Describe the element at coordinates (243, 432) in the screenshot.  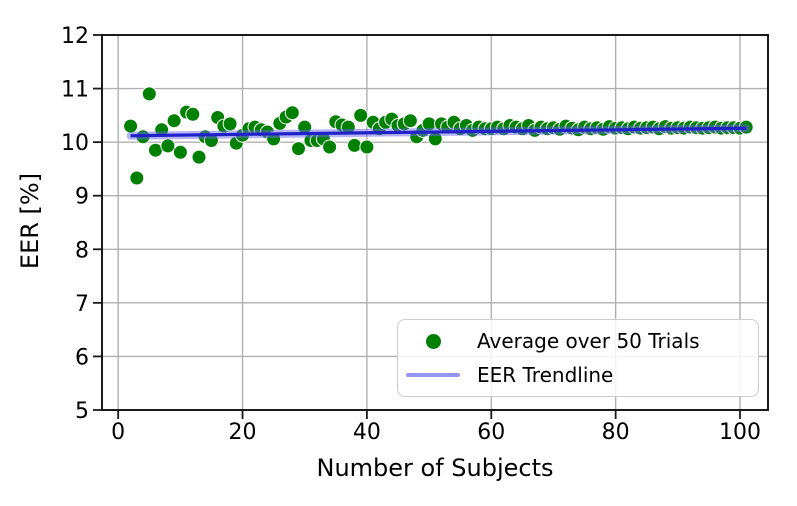
I see `x-tick-label: 20` at that location.